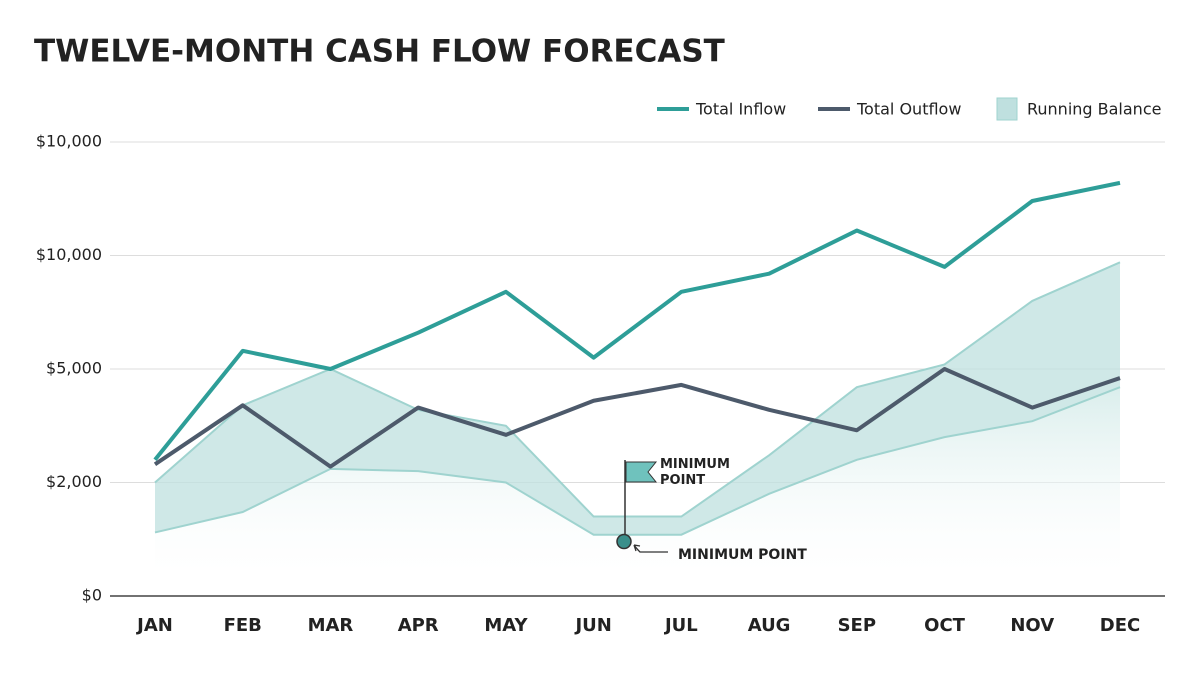  Describe the element at coordinates (1120, 625) in the screenshot. I see `x-tick-label: DEC` at that location.